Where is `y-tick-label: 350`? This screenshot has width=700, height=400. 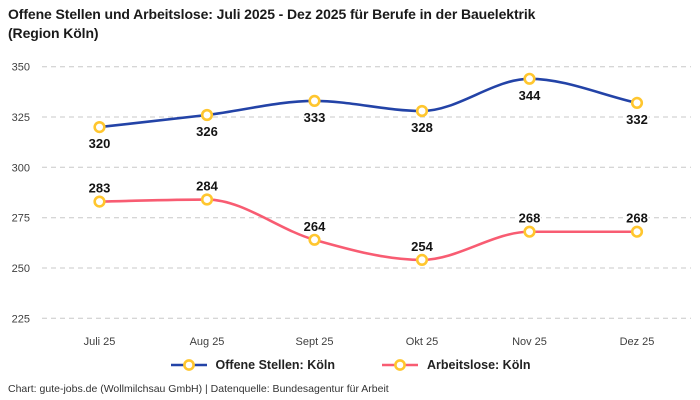
y-tick-label: 350 is located at coordinates (21, 68).